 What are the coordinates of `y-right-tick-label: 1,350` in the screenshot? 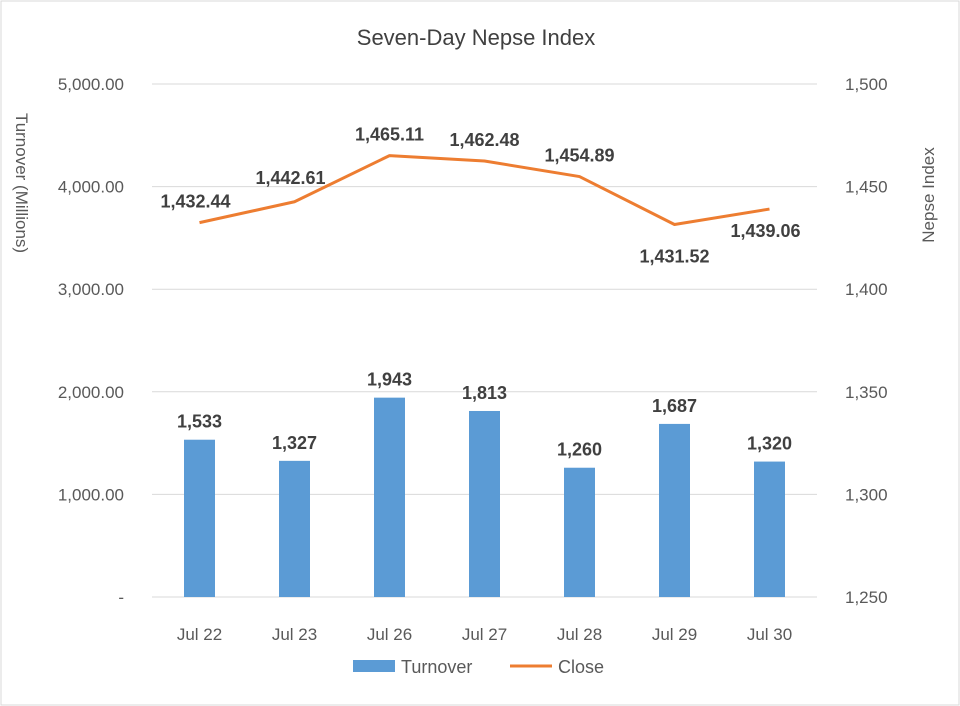 It's located at (866, 392).